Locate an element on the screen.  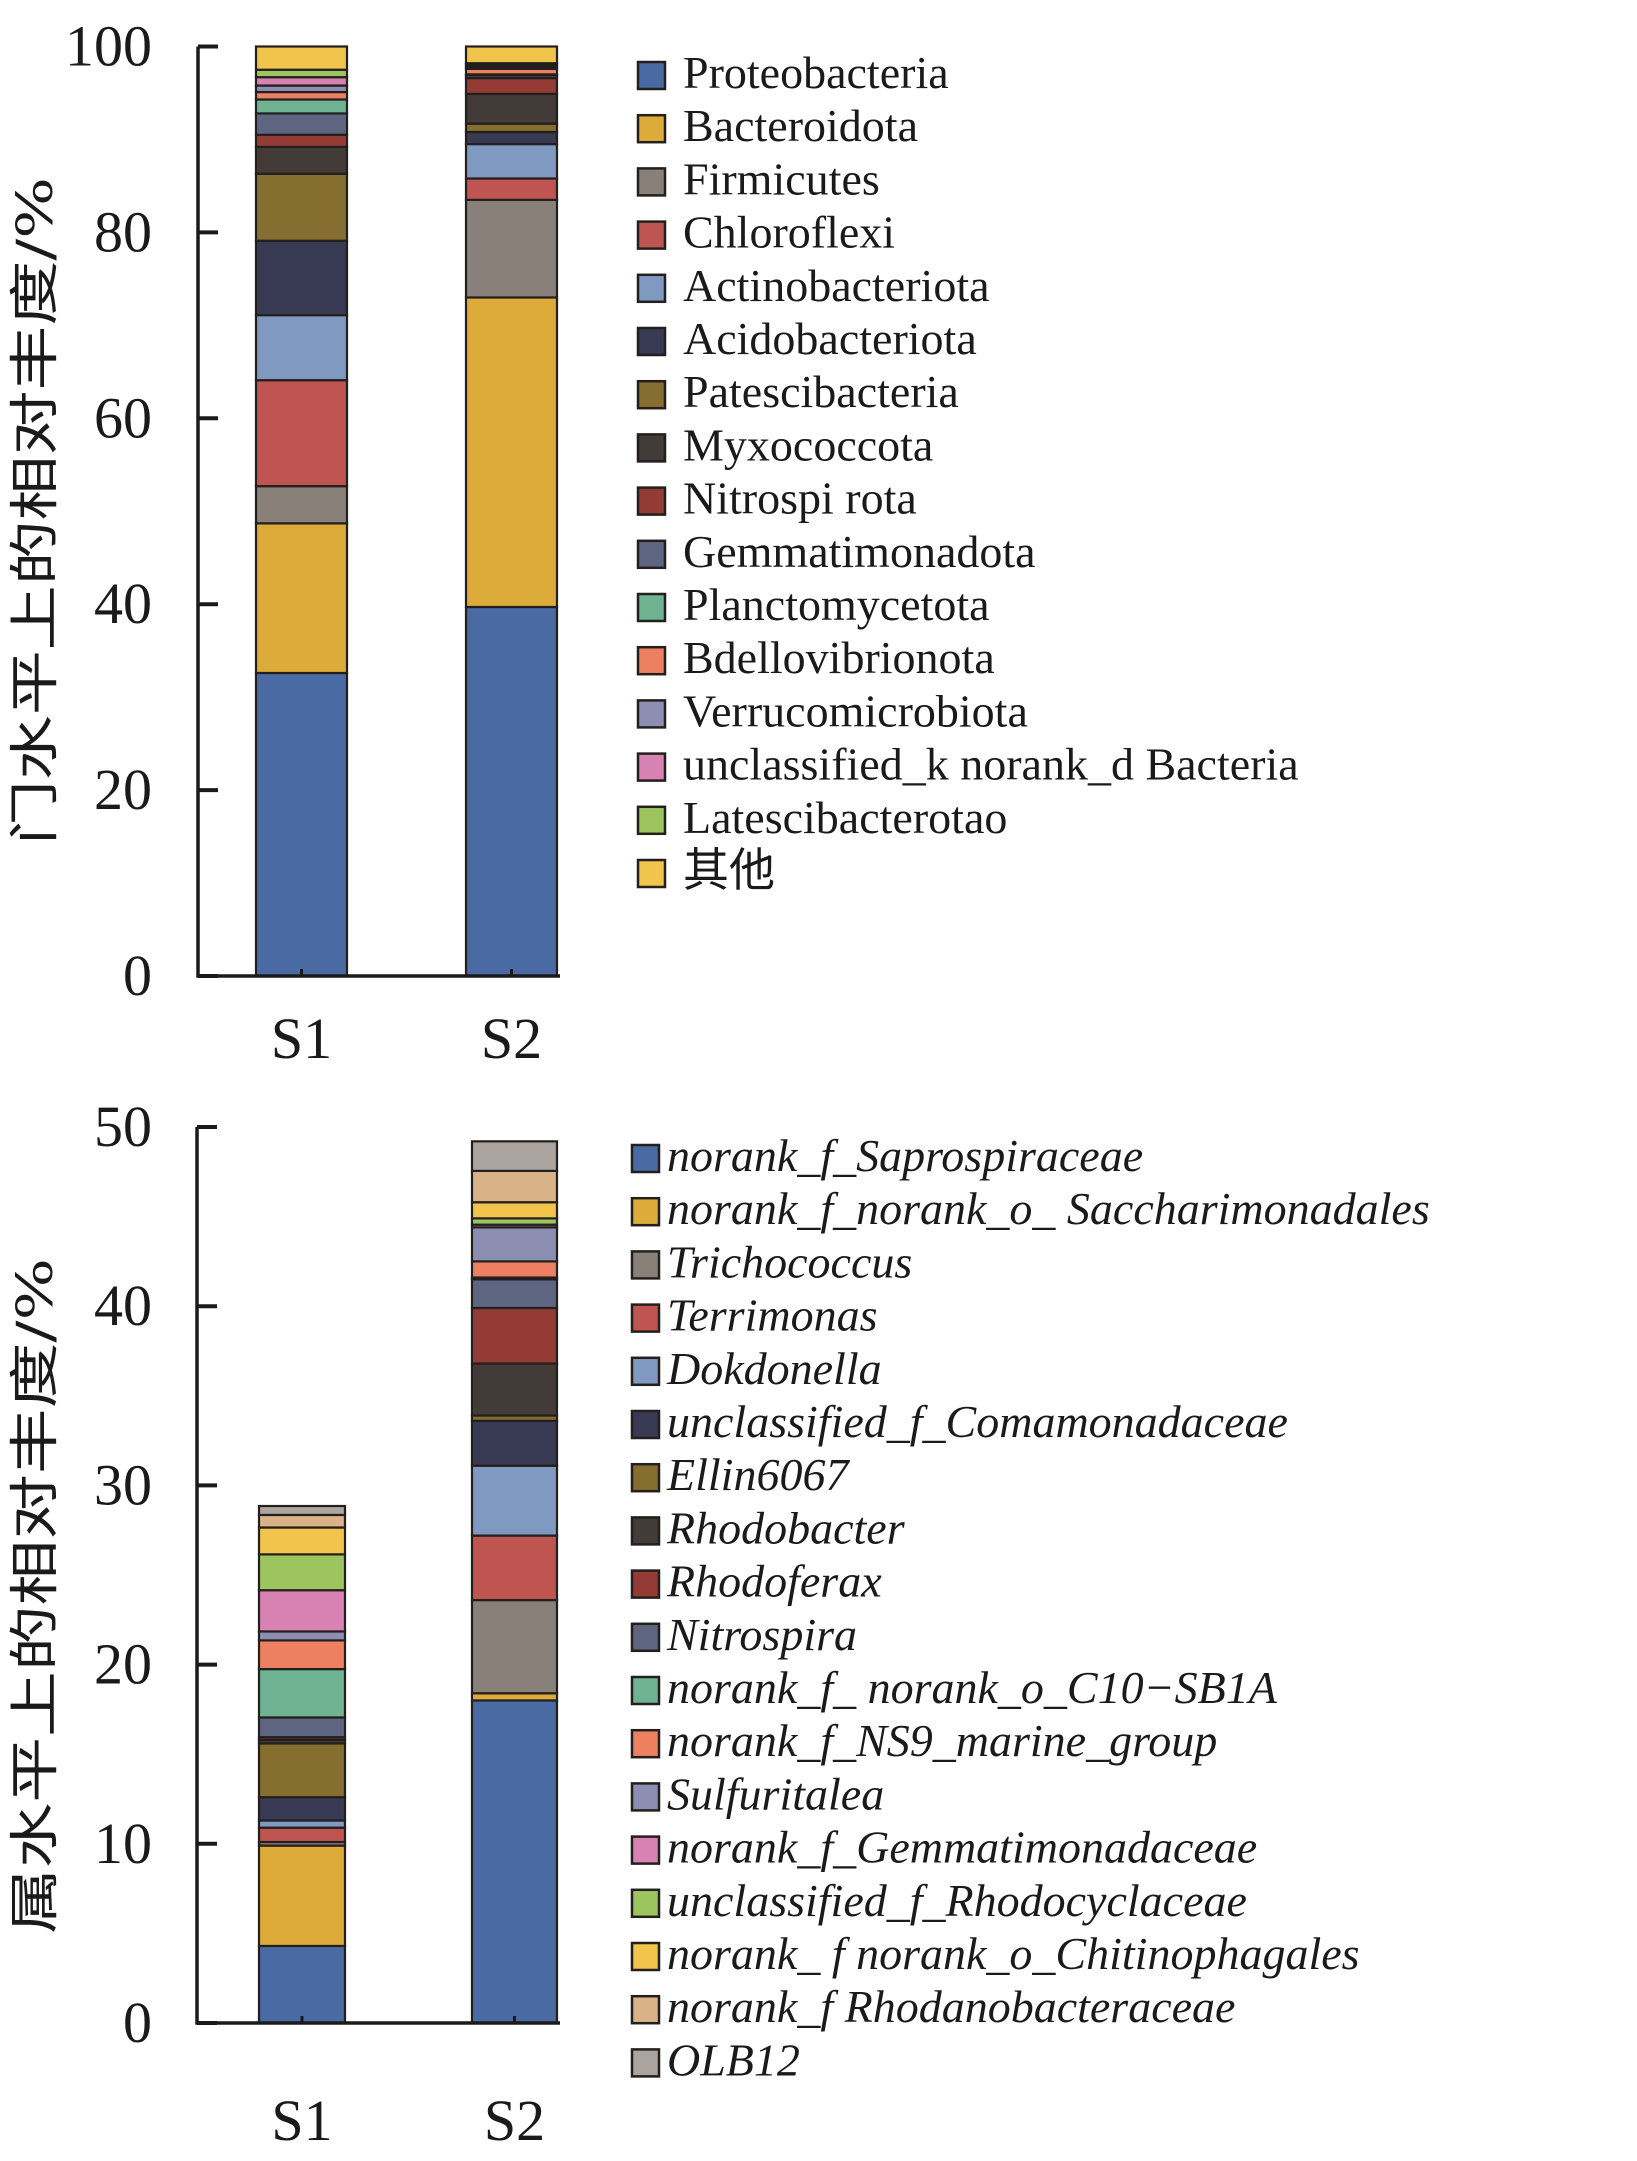
legend-item: norank_f_ norank_o_C10−SB1A is located at coordinates (954, 1687).